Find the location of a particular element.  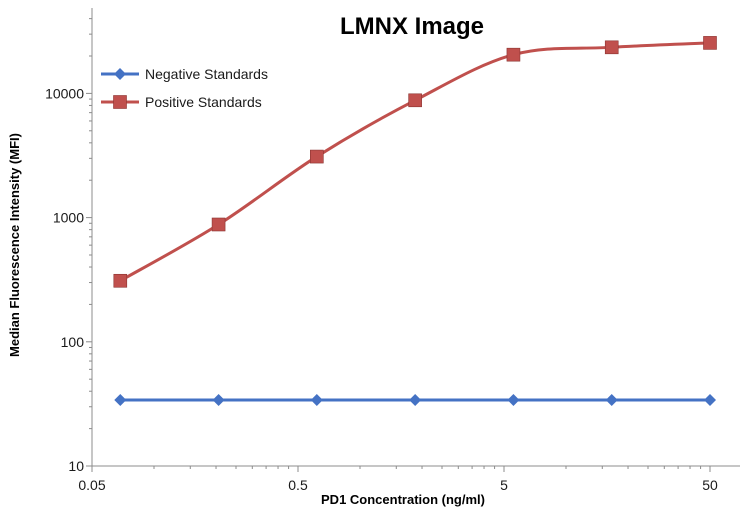

y-tick-label: 100 is located at coordinates (73, 342).